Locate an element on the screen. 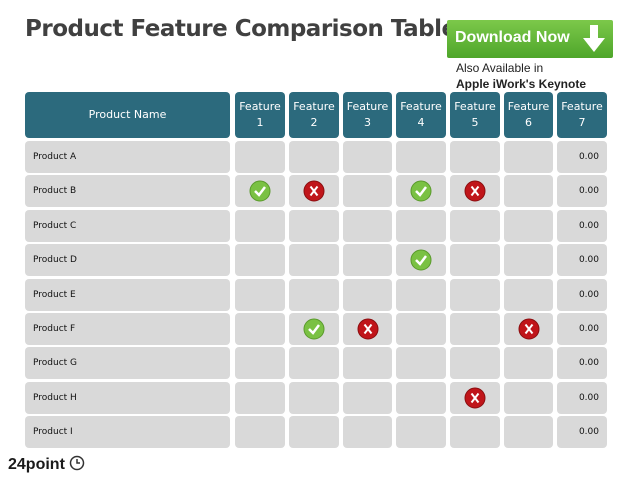 This screenshot has width=638, height=479. header-cell: Feature 6 is located at coordinates (528, 115).